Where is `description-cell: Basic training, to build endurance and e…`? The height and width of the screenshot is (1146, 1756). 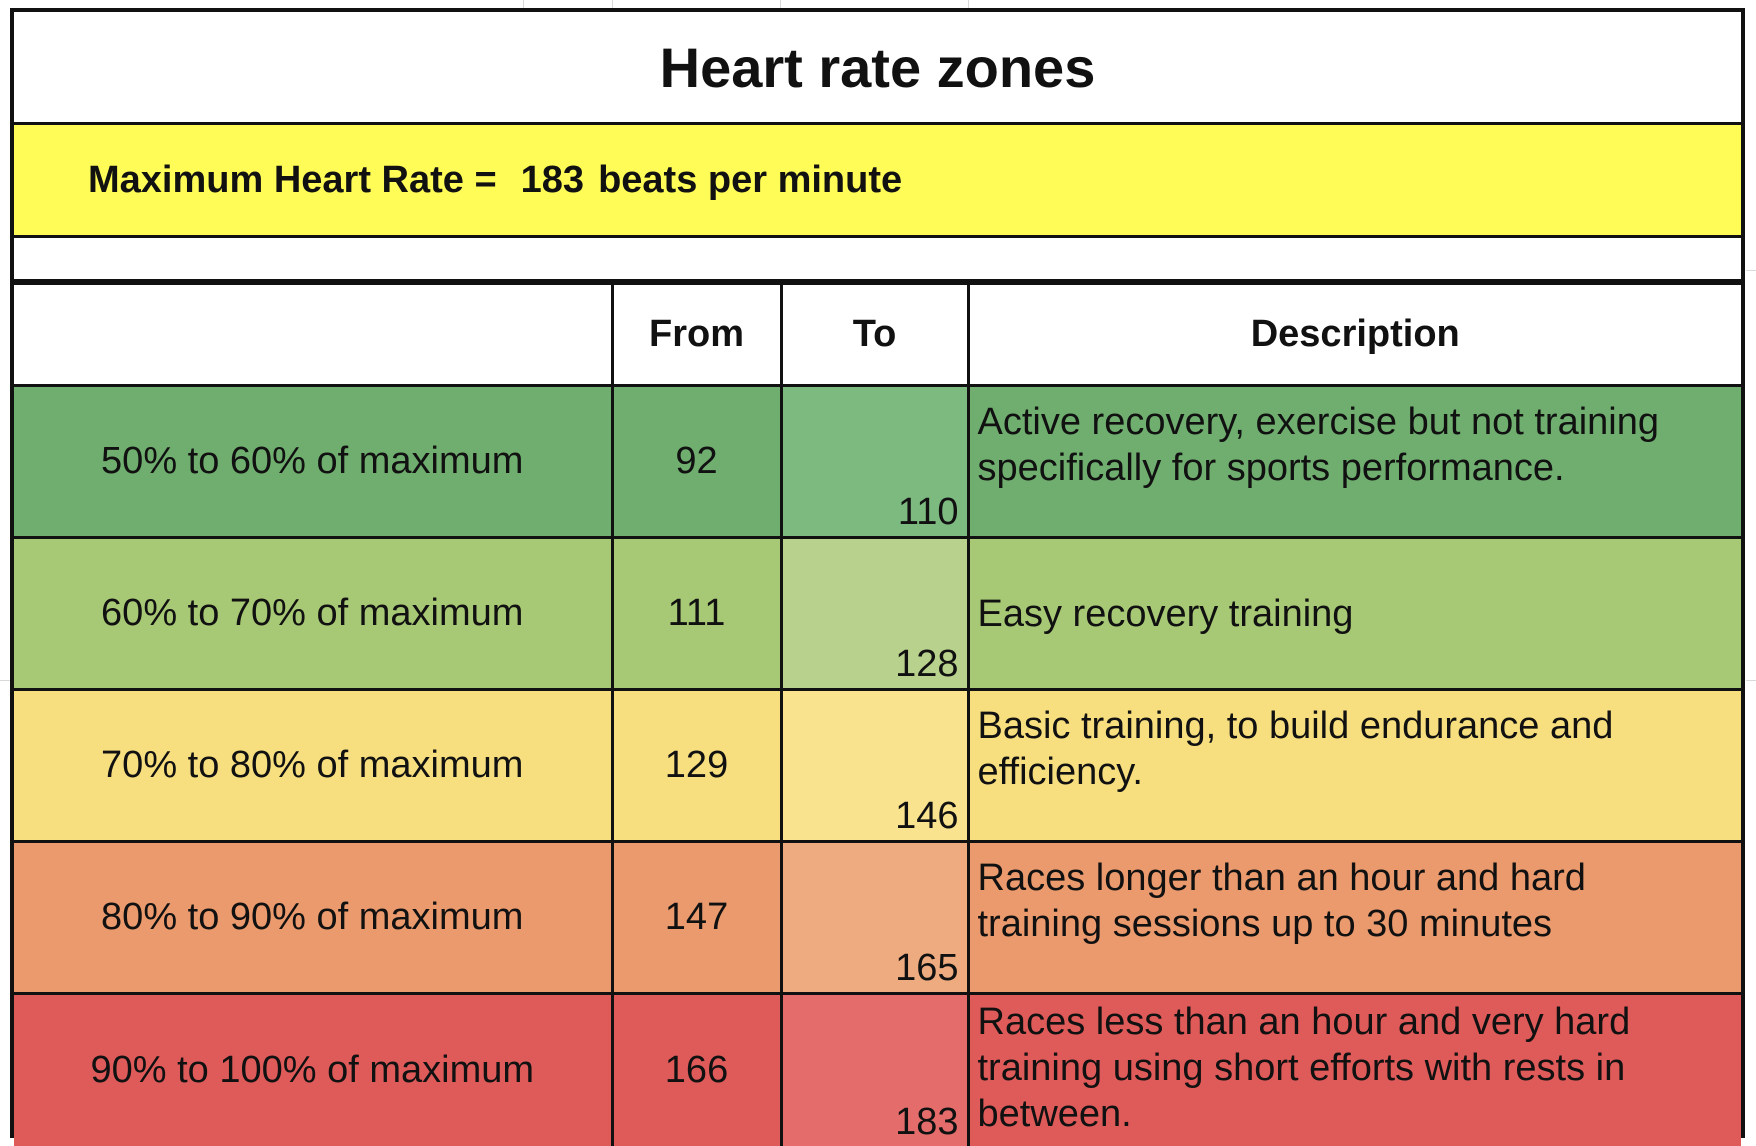
description-cell: Basic training, to build endurance and e… is located at coordinates (1353, 765).